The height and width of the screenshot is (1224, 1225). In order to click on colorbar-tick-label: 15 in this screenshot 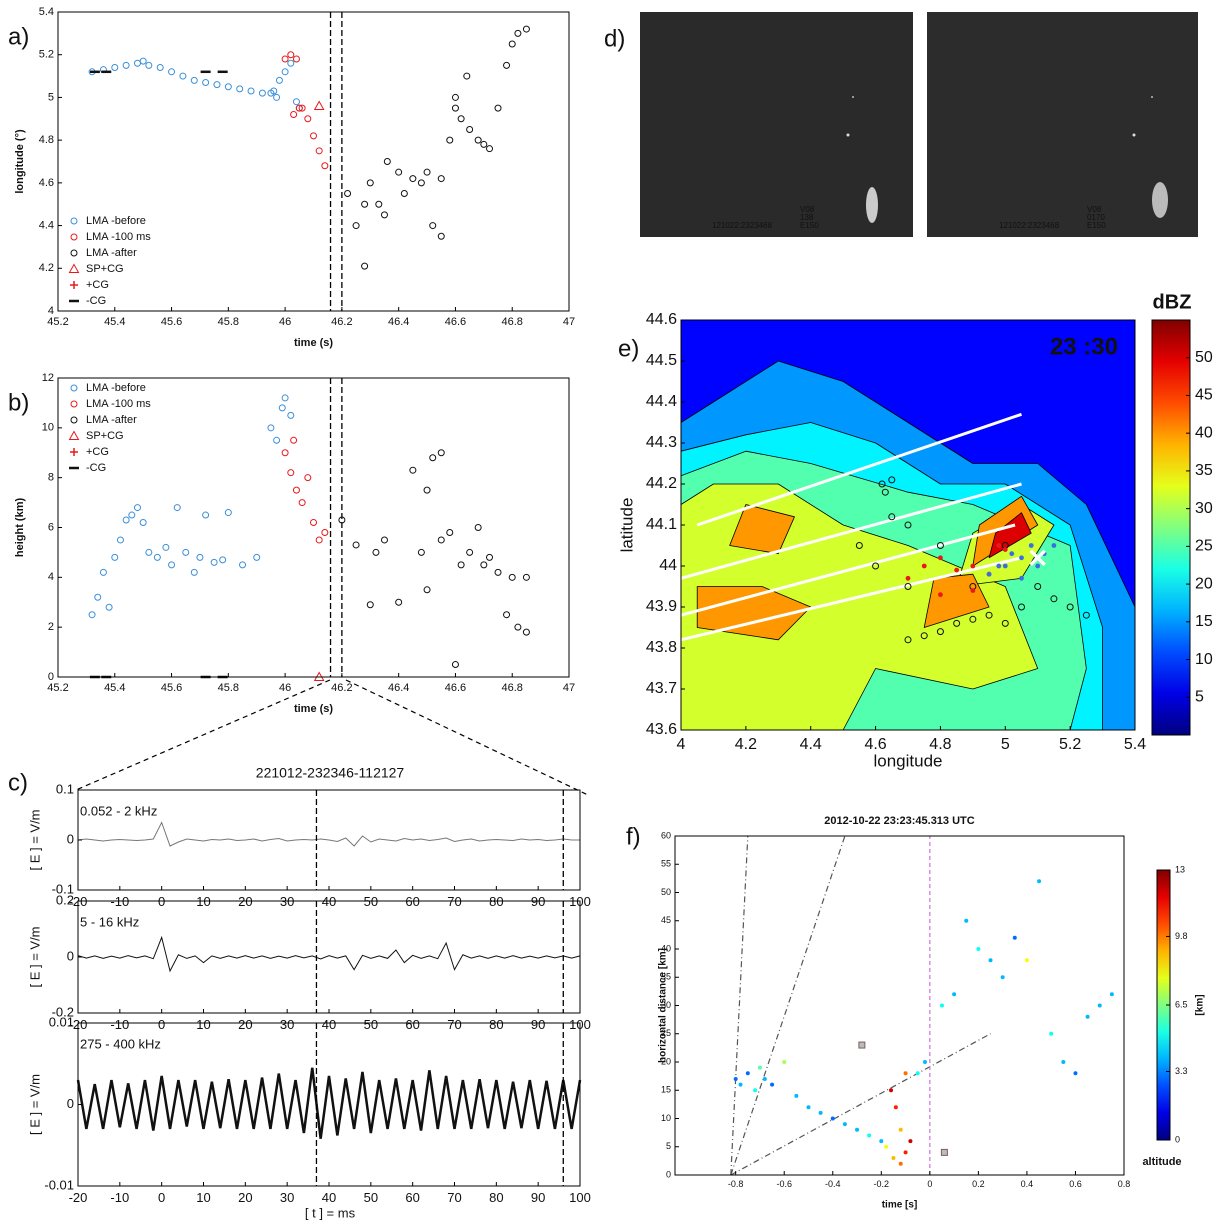, I will do `click(1204, 621)`.